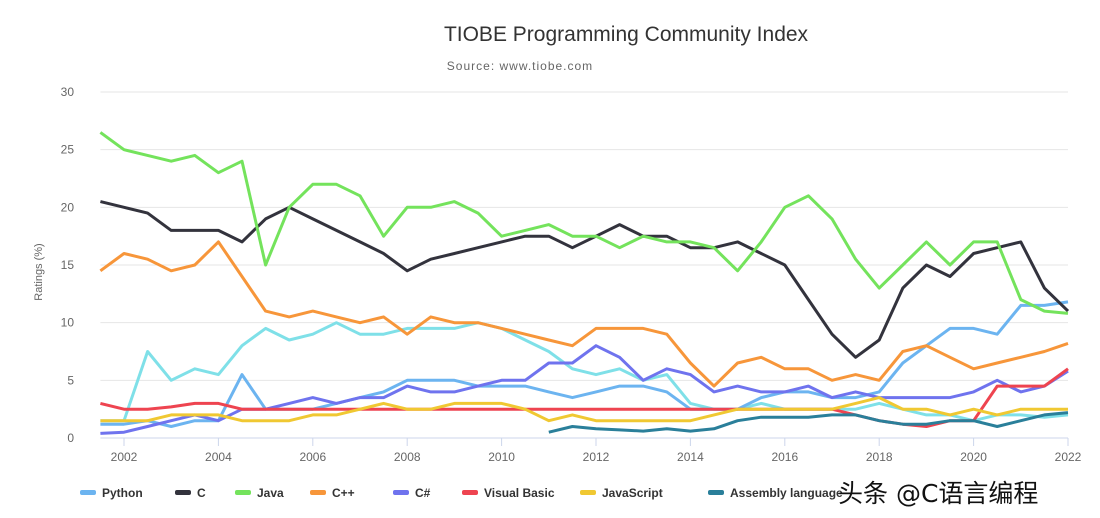 The height and width of the screenshot is (518, 1100). I want to click on y-tick-label: 20, so click(68, 207).